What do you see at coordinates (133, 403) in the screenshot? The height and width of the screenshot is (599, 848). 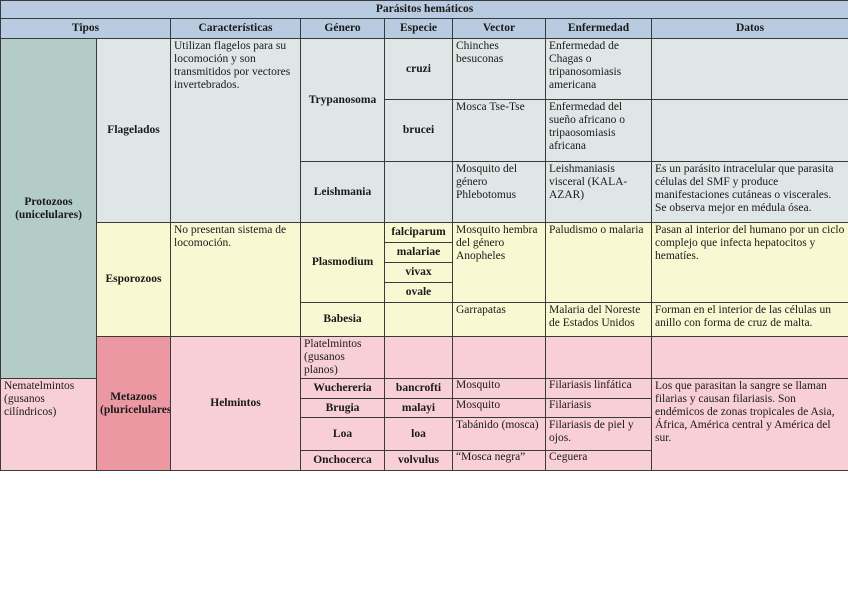 I see `tipo-metazoos: Metazoos (pluricelulares)` at bounding box center [133, 403].